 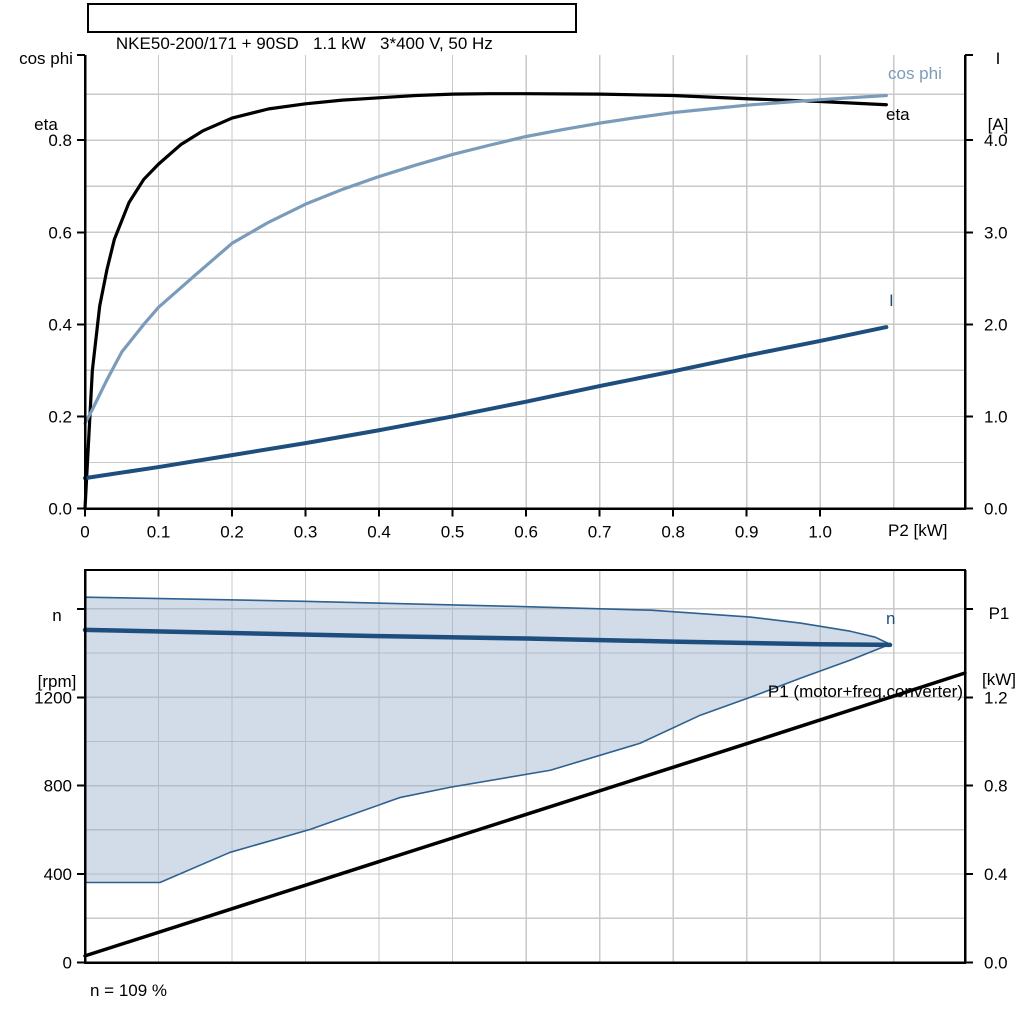 I want to click on y-right-tick-label: 2.0, so click(x=996, y=324).